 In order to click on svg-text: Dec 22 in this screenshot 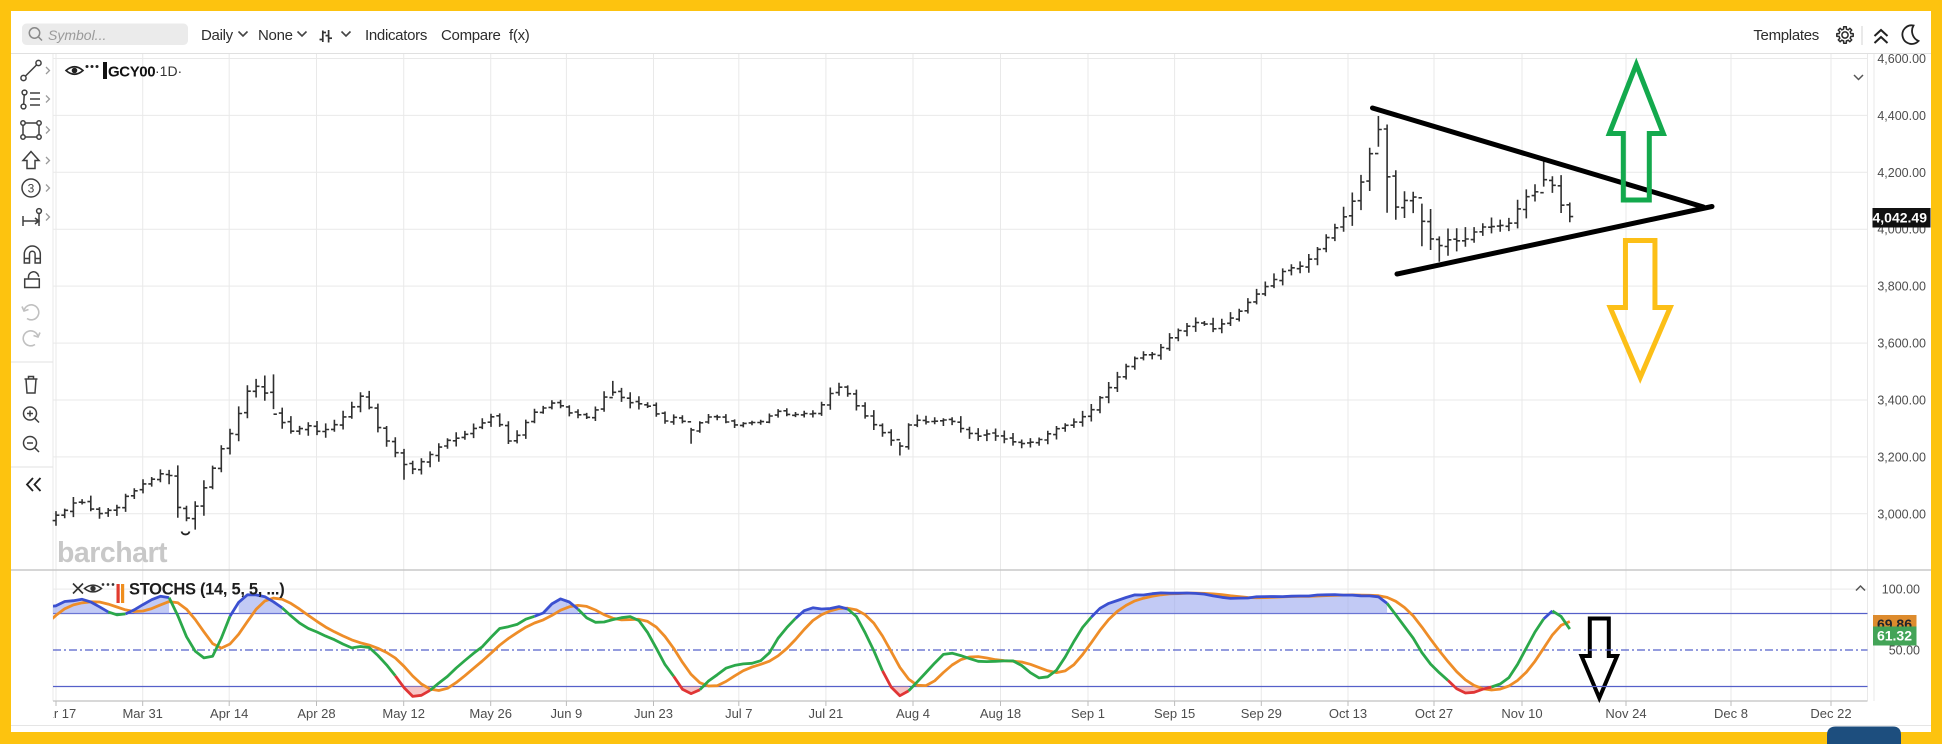, I will do `click(1830, 713)`.